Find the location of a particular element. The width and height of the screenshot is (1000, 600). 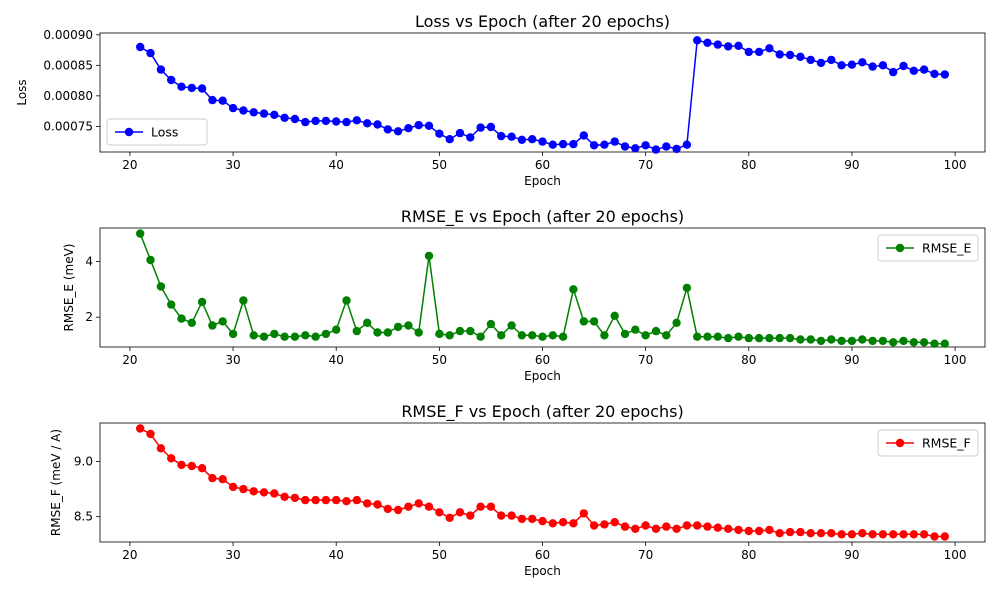

legend: Loss is located at coordinates (157, 132).